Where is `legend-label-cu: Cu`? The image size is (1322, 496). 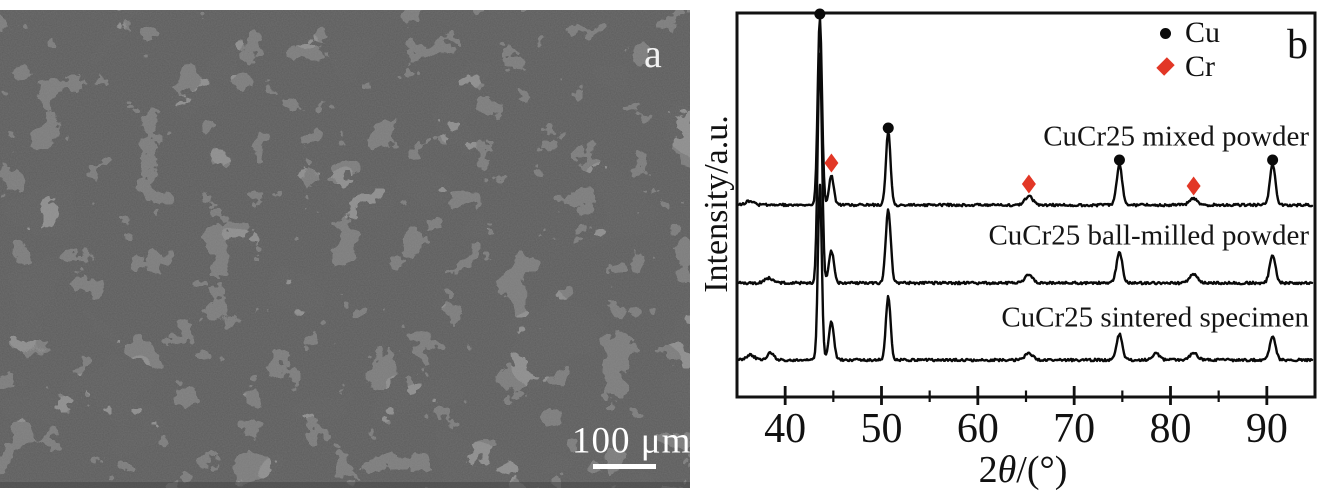 legend-label-cu: Cu is located at coordinates (1203, 32).